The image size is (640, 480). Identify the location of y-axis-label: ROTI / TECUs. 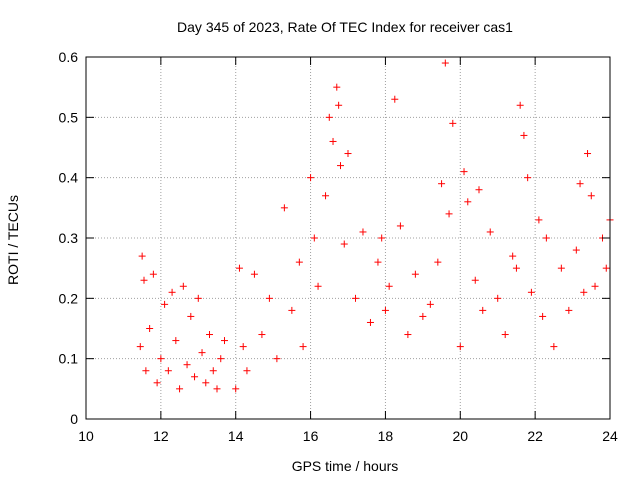
(13, 240).